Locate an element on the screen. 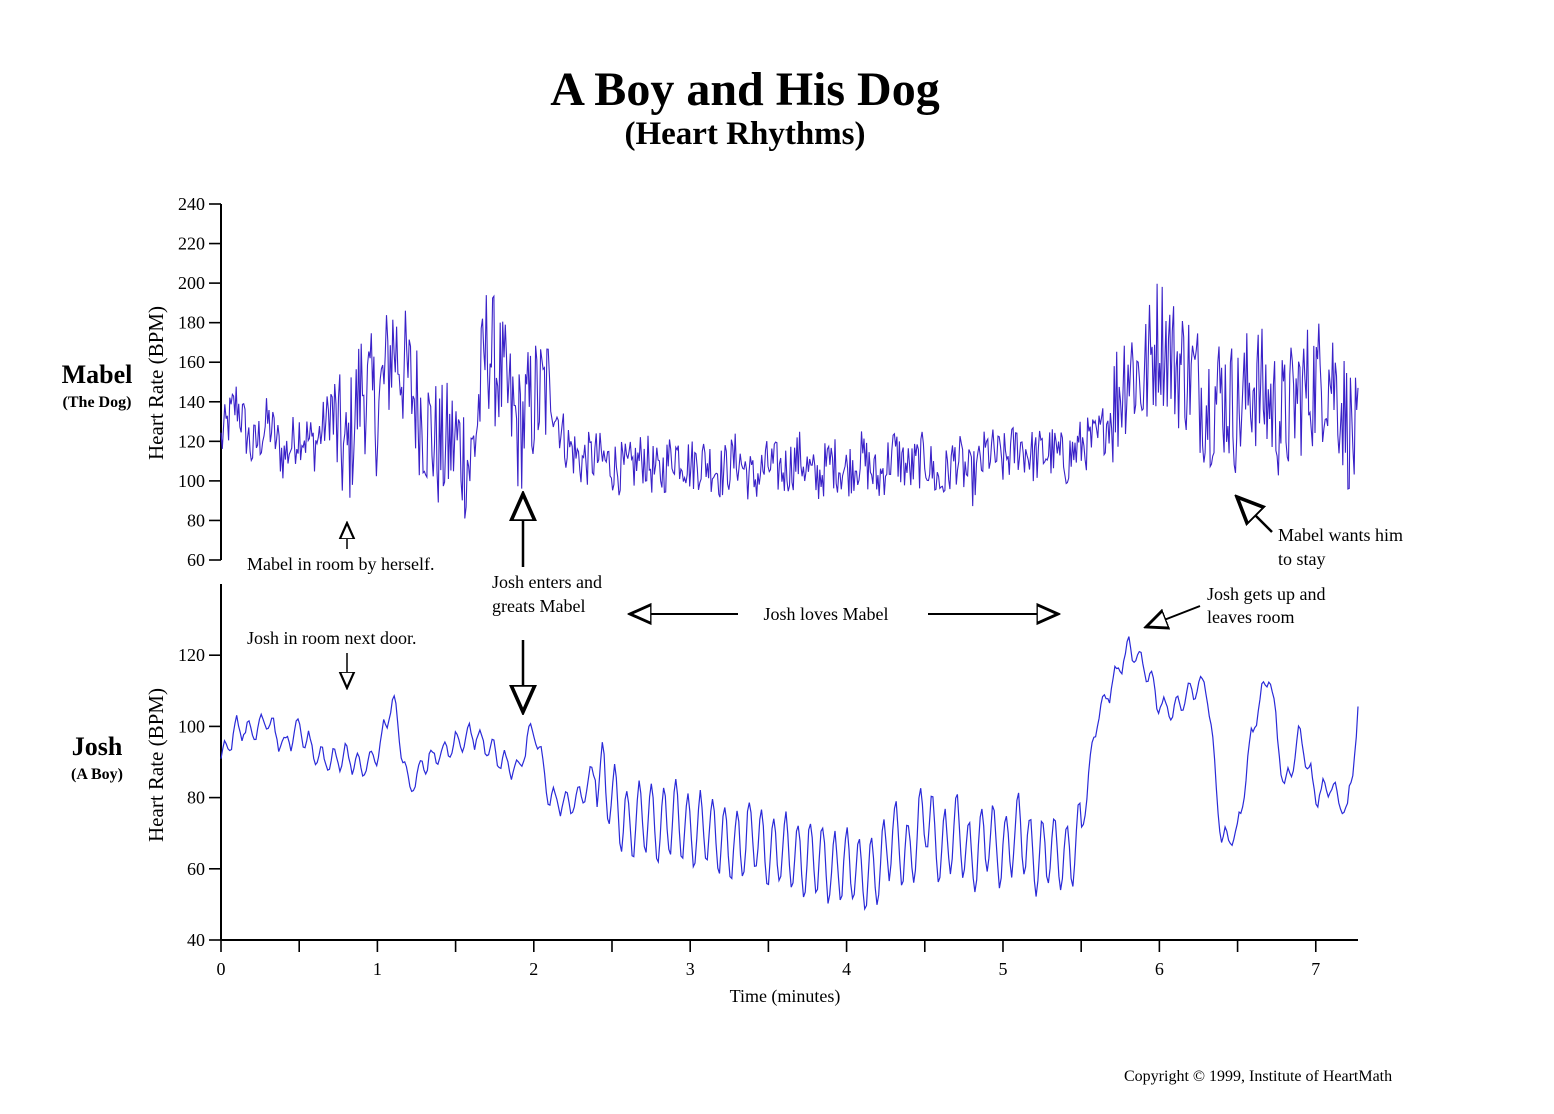 The height and width of the screenshot is (1114, 1554). annotation-josh-enters-line2: greats Mabel is located at coordinates (538, 606).